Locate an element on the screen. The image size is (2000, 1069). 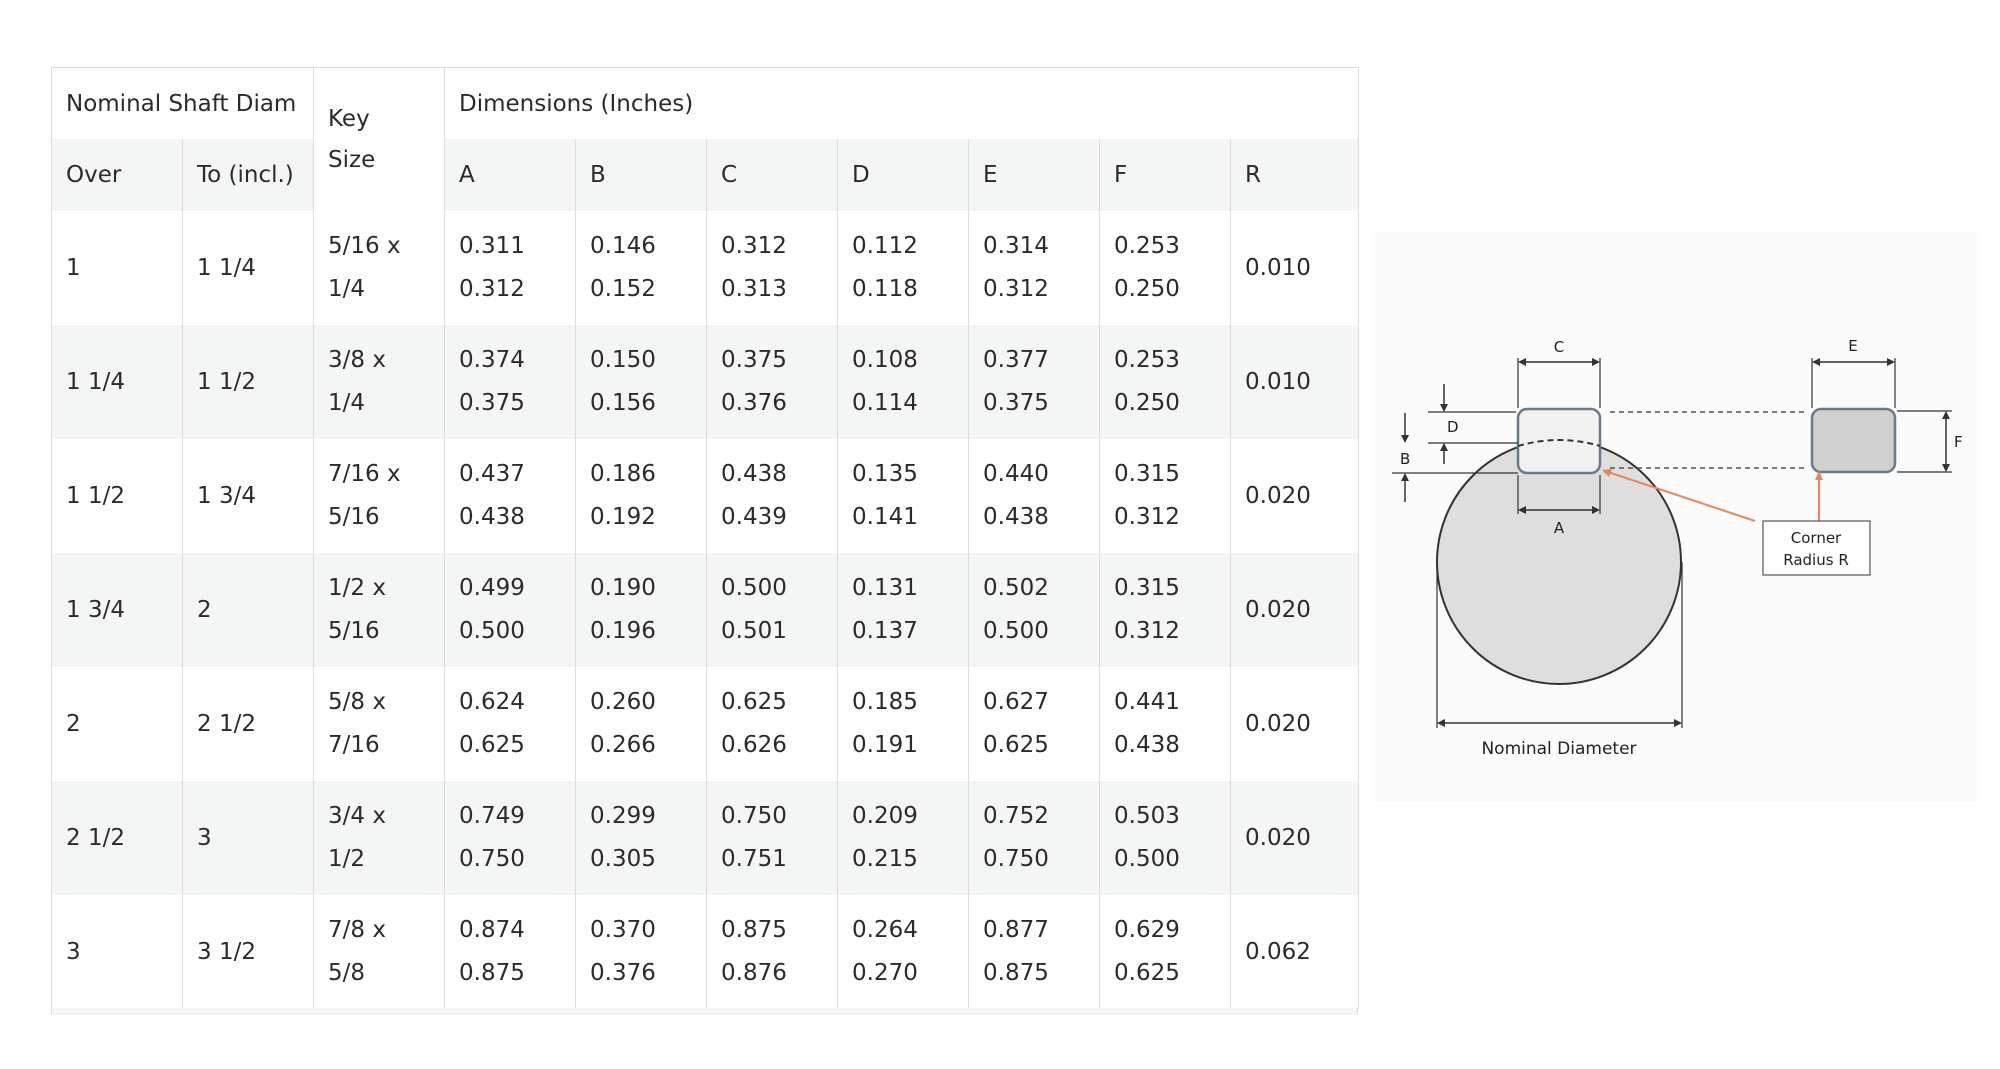
dim-c-cell: 0.375 0.376 is located at coordinates (772, 382).